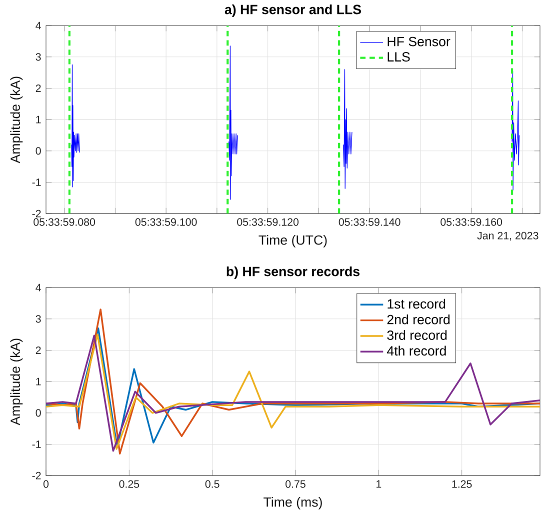  I want to click on chart-title: b) HF sensor records, so click(293, 273).